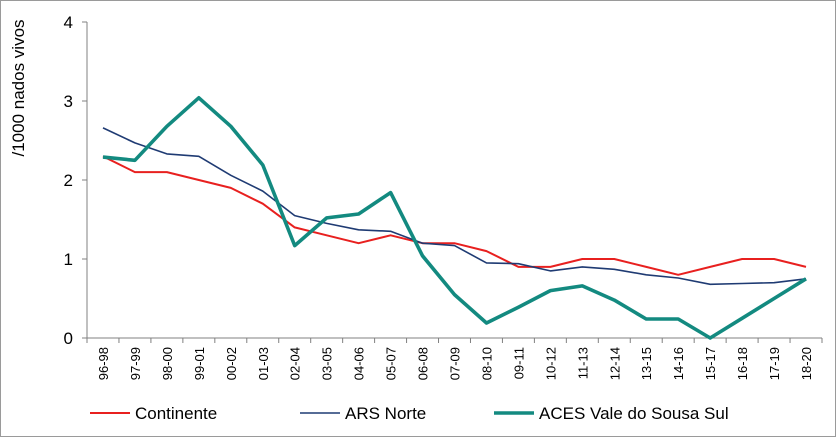 This screenshot has height=442, width=836. What do you see at coordinates (18, 87) in the screenshot?
I see `y-axis-title: /1000 nados vivos` at bounding box center [18, 87].